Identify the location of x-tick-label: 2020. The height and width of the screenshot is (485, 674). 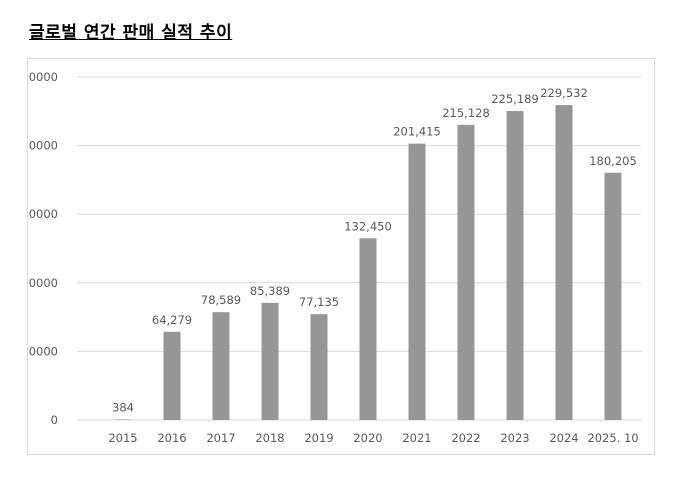
(367, 438).